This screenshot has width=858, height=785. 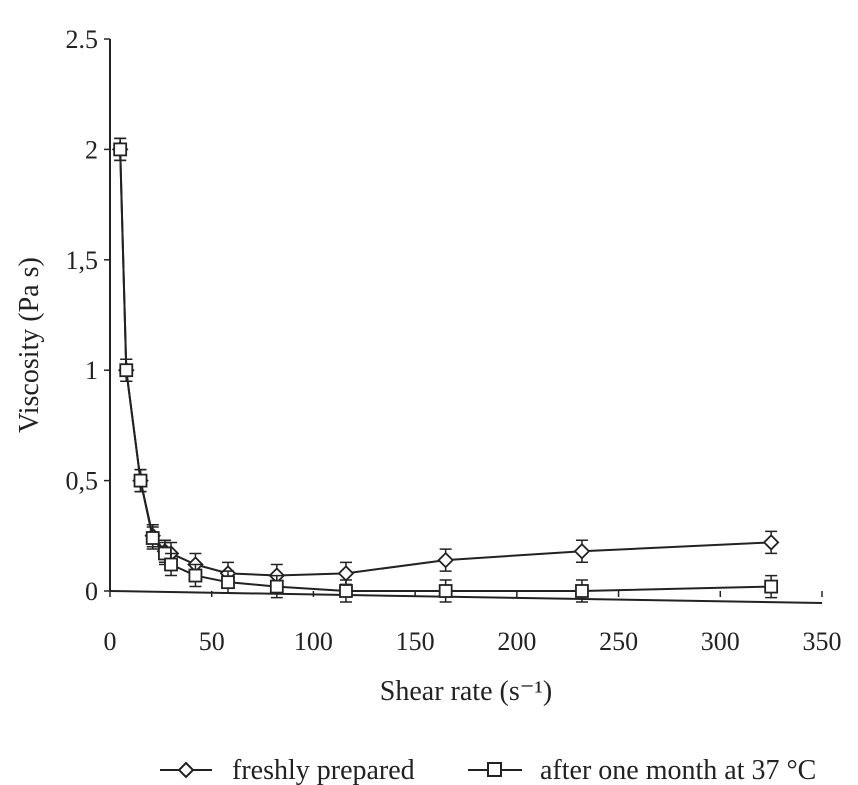 I want to click on x-tick-label: 0, so click(x=110, y=641).